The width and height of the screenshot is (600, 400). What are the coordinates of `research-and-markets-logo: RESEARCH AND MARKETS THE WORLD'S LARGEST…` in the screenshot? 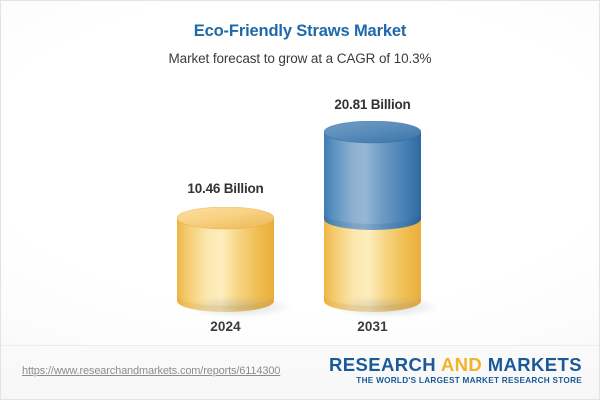 It's located at (455, 370).